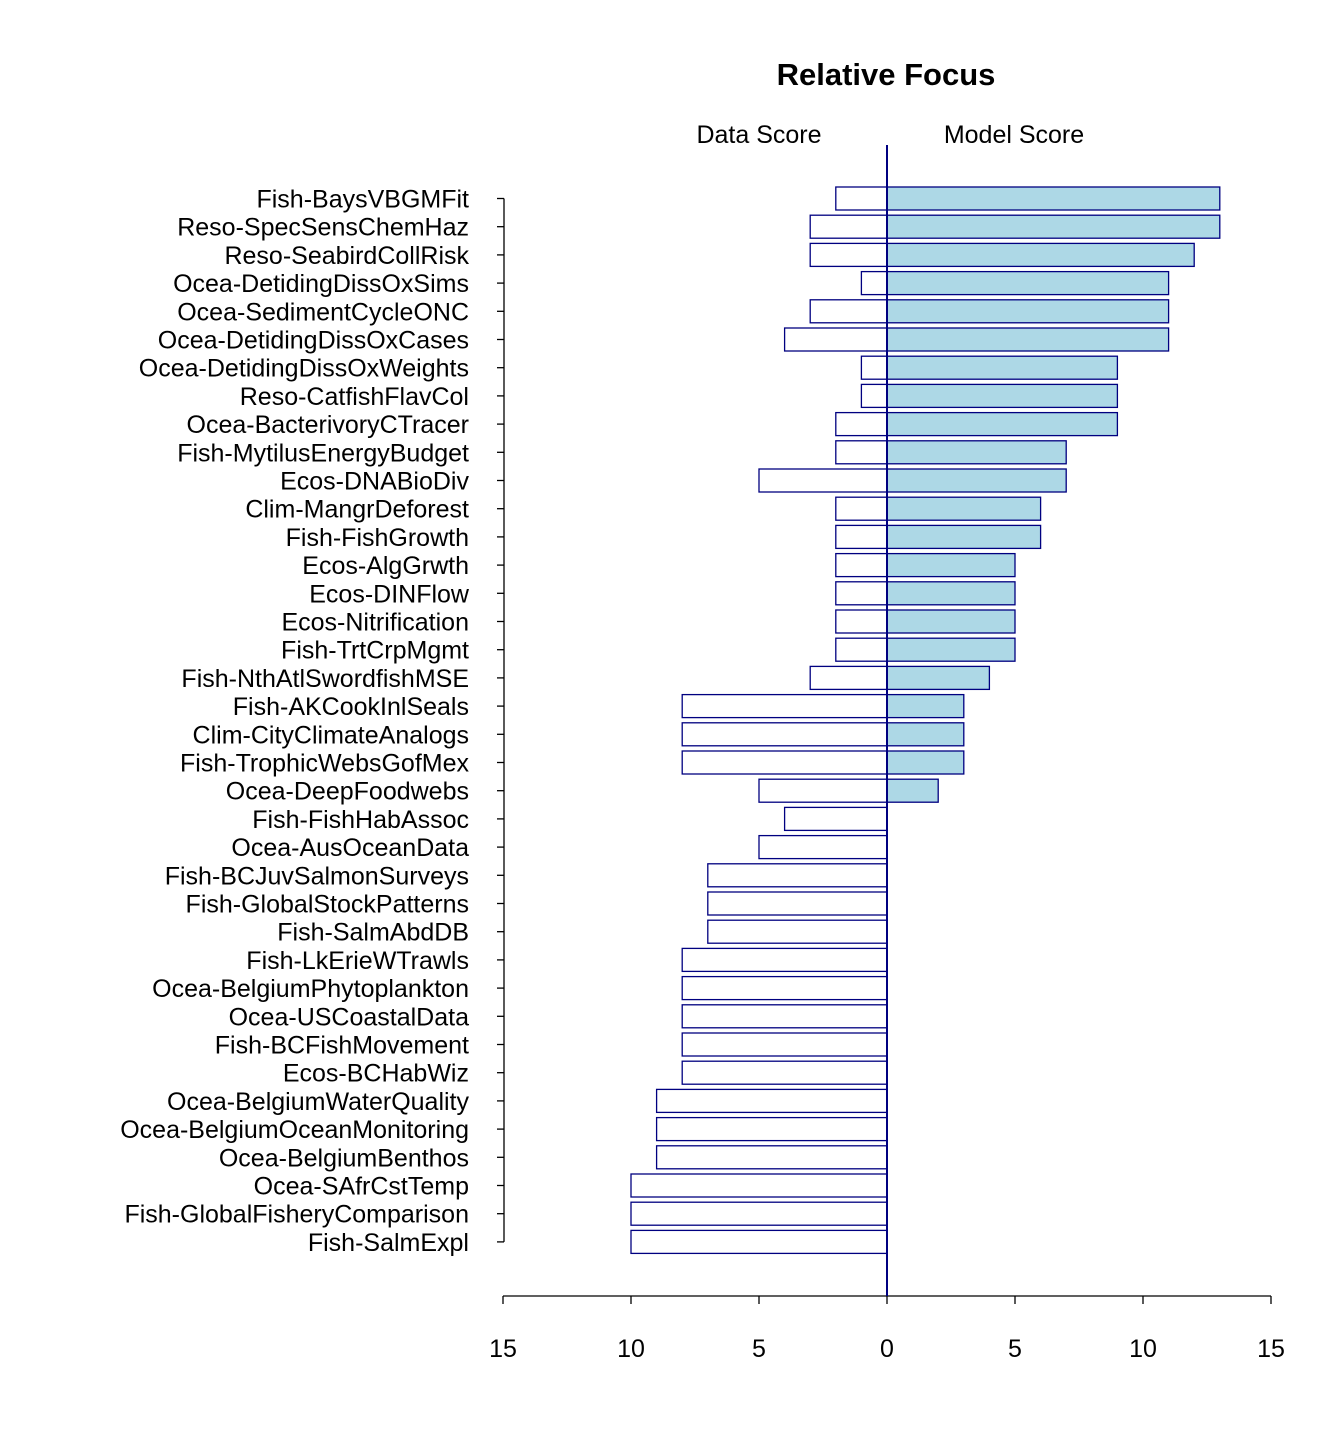 The width and height of the screenshot is (1344, 1440). I want to click on category-label: Ecos-AlgGrwth, so click(385, 566).